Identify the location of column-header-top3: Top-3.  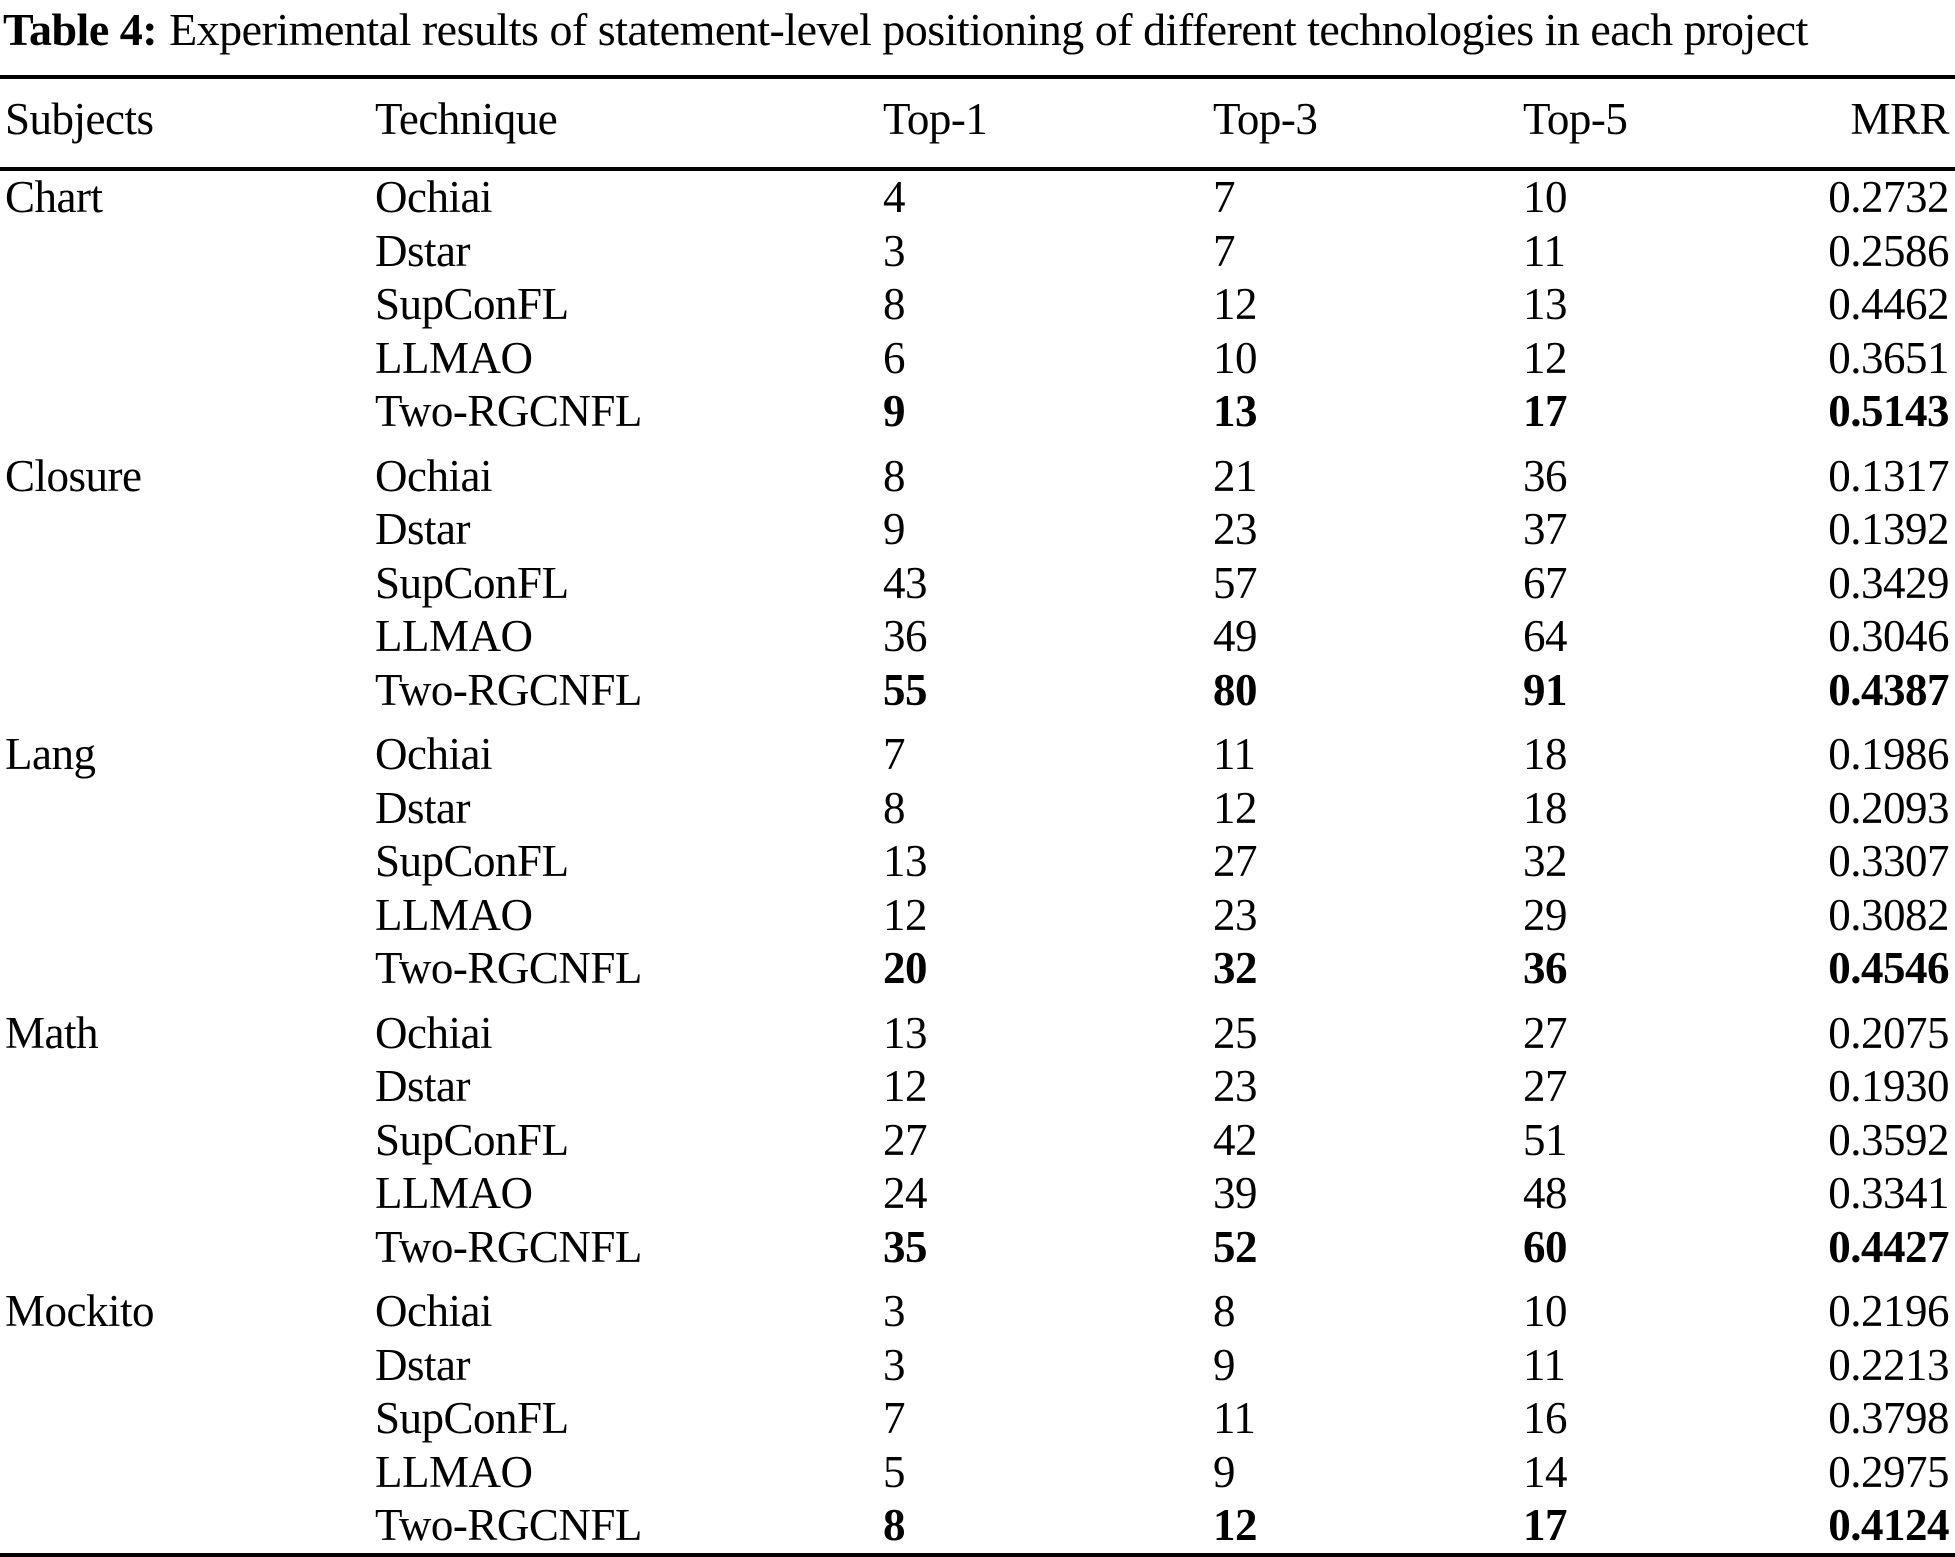
(1368, 124).